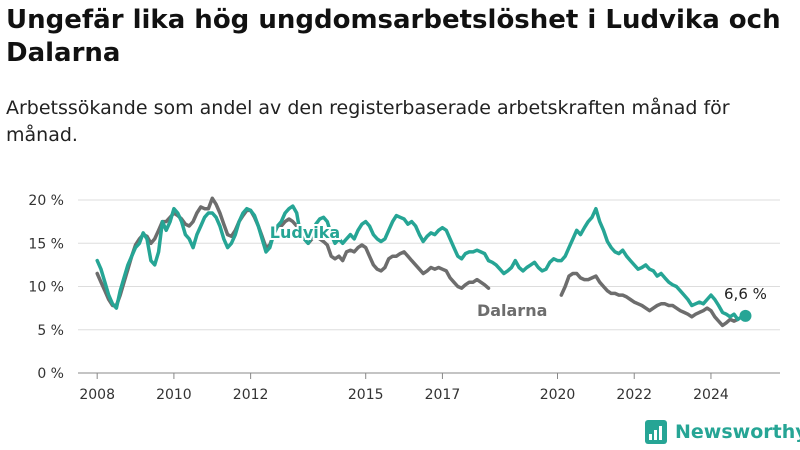  Describe the element at coordinates (512, 310) in the screenshot. I see `series-label-dalarna: Dalarna` at that location.